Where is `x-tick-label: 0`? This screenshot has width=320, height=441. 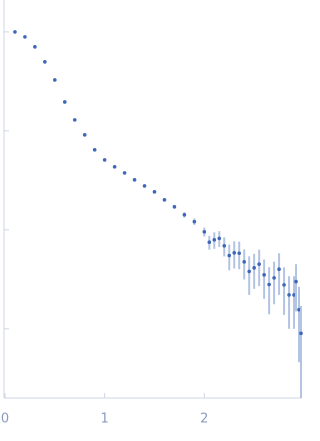
x-tick-label: 0 is located at coordinates (5, 419).